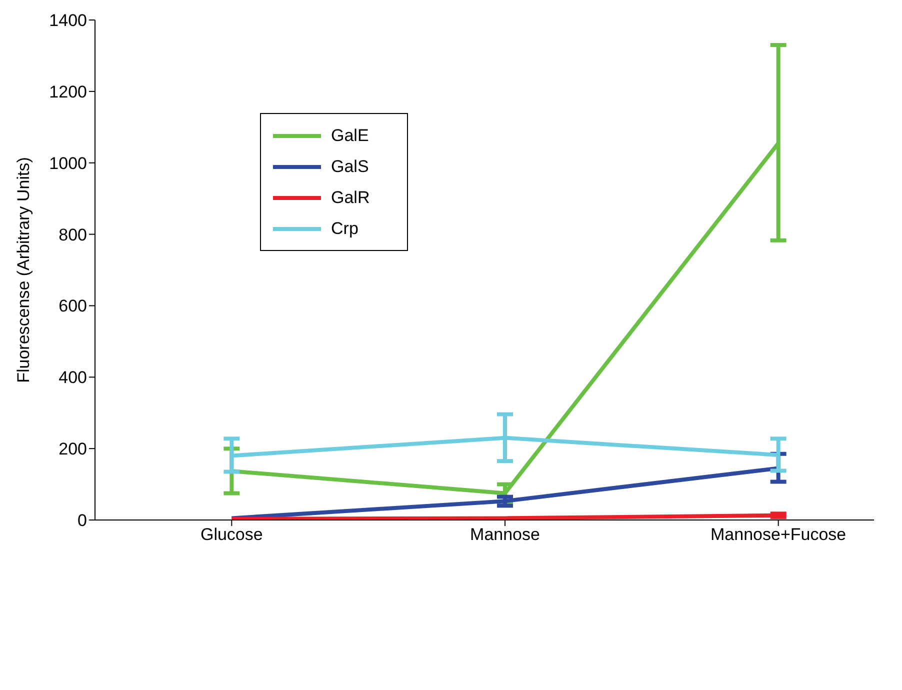 The height and width of the screenshot is (690, 902). What do you see at coordinates (350, 166) in the screenshot?
I see `legend-label: GalS` at bounding box center [350, 166].